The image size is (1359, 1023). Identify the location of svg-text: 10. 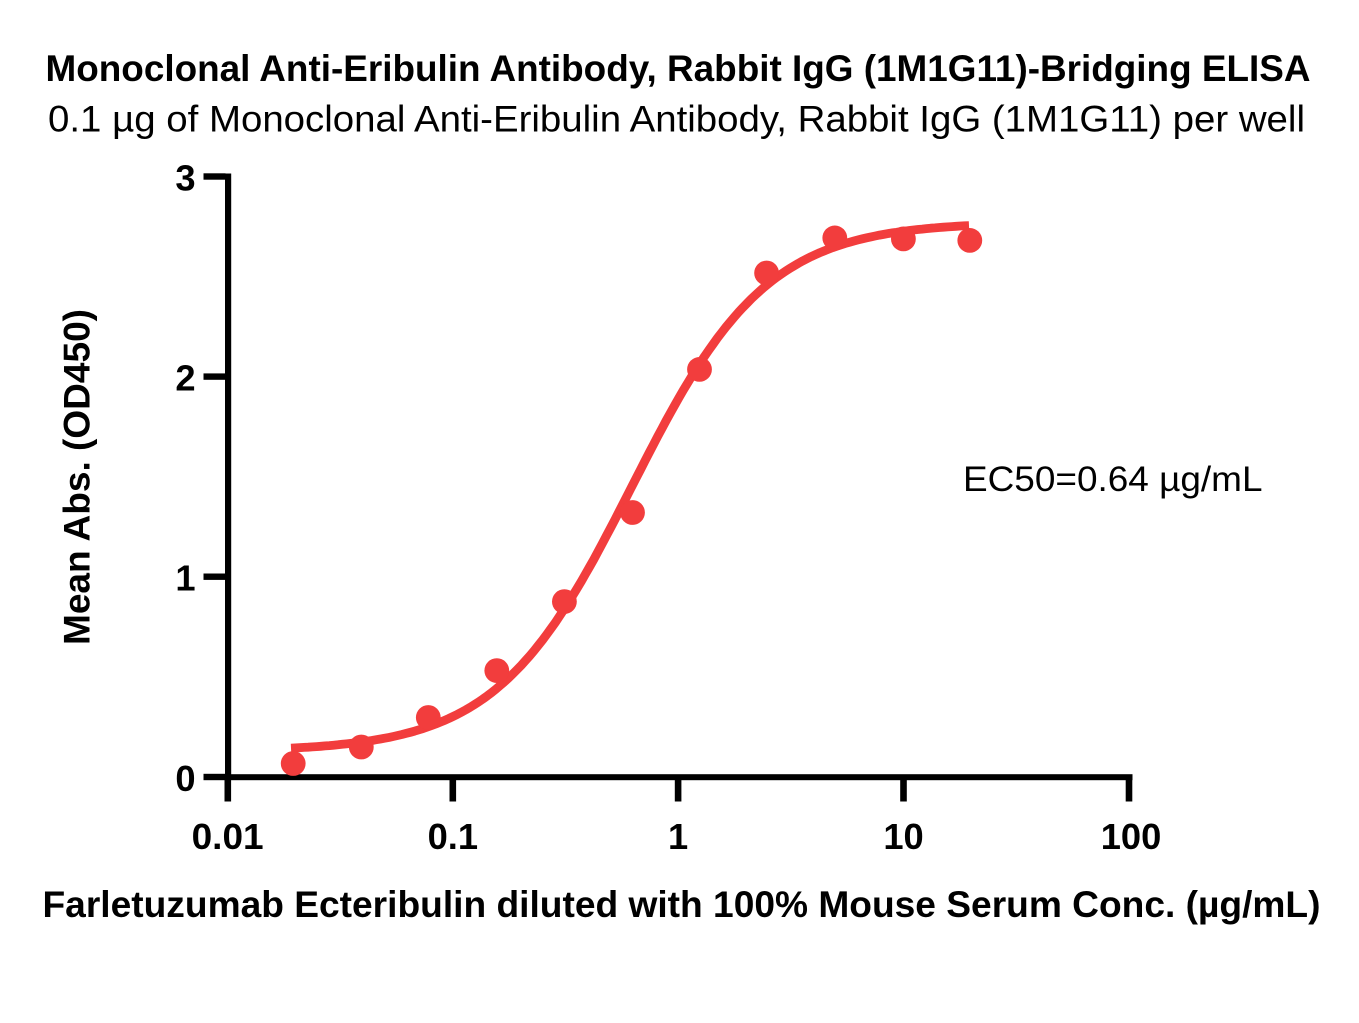
(903, 836).